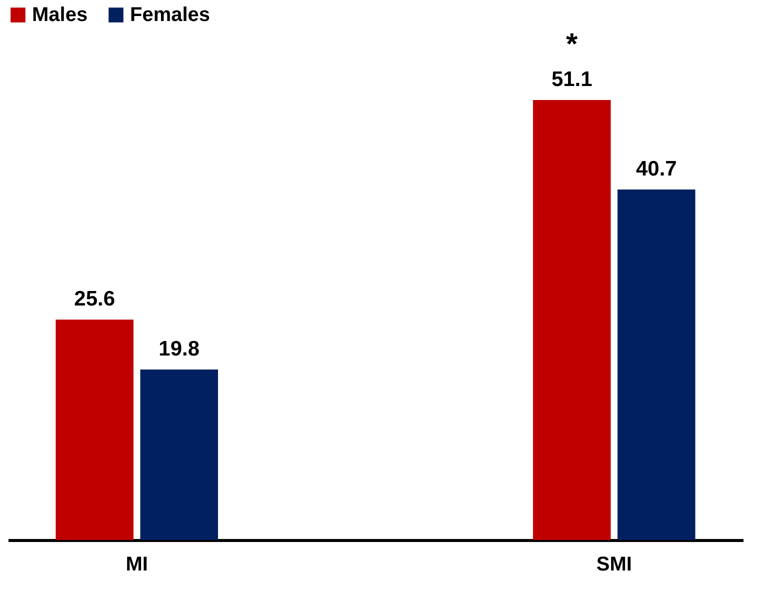  Describe the element at coordinates (170, 15) in the screenshot. I see `legend-label: Females` at that location.